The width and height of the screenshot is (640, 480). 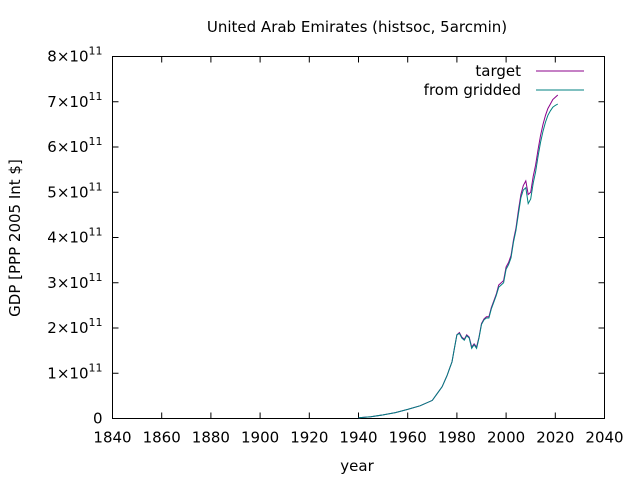 I want to click on x-tick-label: 1880, so click(x=211, y=438).